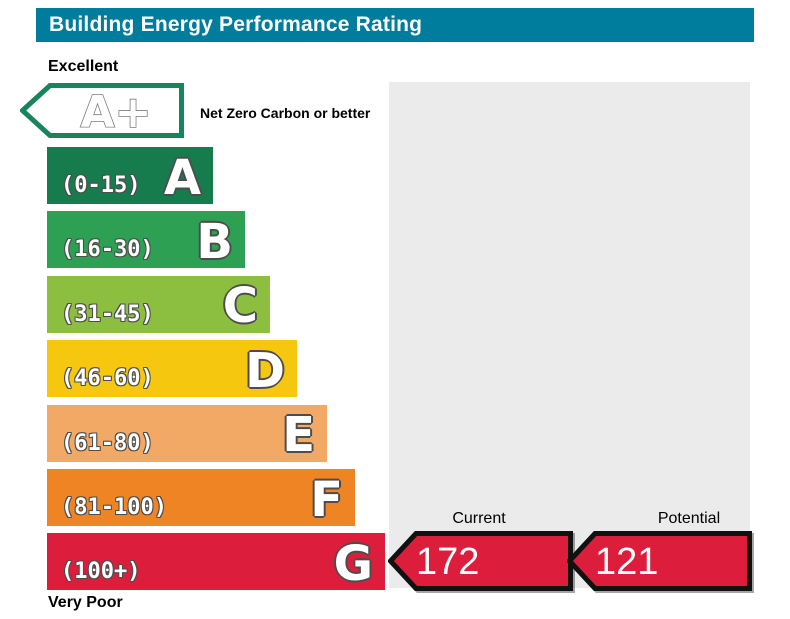 The height and width of the screenshot is (619, 790). I want to click on band-row-a: (0-15) A, so click(130, 175).